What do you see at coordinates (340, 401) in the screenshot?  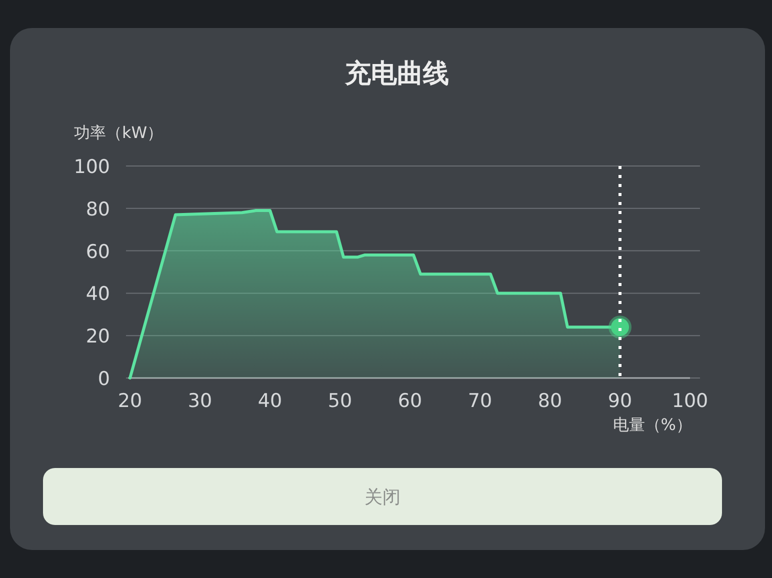 I see `x-tick-label: 50` at bounding box center [340, 401].